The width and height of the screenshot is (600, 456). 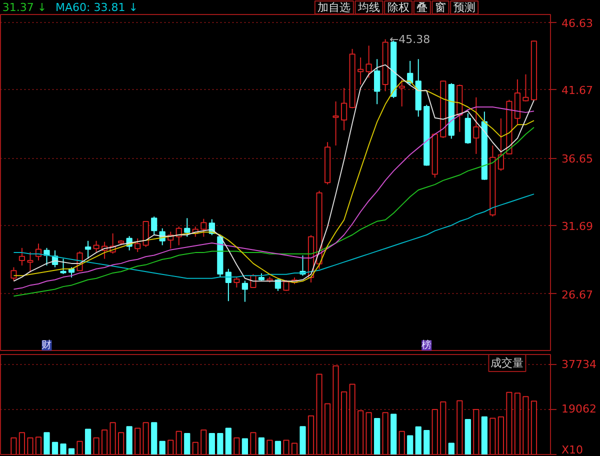 What do you see at coordinates (409, 39) in the screenshot?
I see `annotation: ←45.38` at bounding box center [409, 39].